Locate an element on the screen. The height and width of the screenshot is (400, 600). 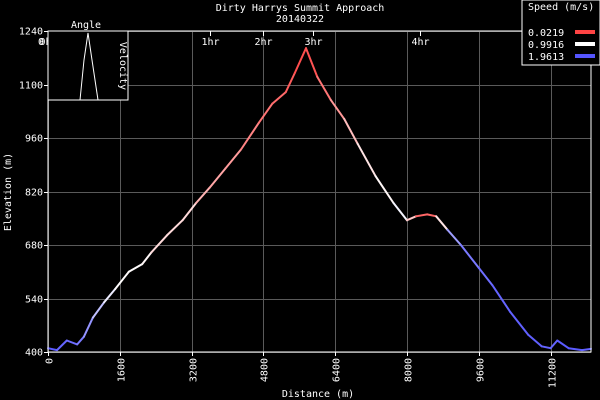
speed-legend-value: 1.9613 is located at coordinates (546, 57).